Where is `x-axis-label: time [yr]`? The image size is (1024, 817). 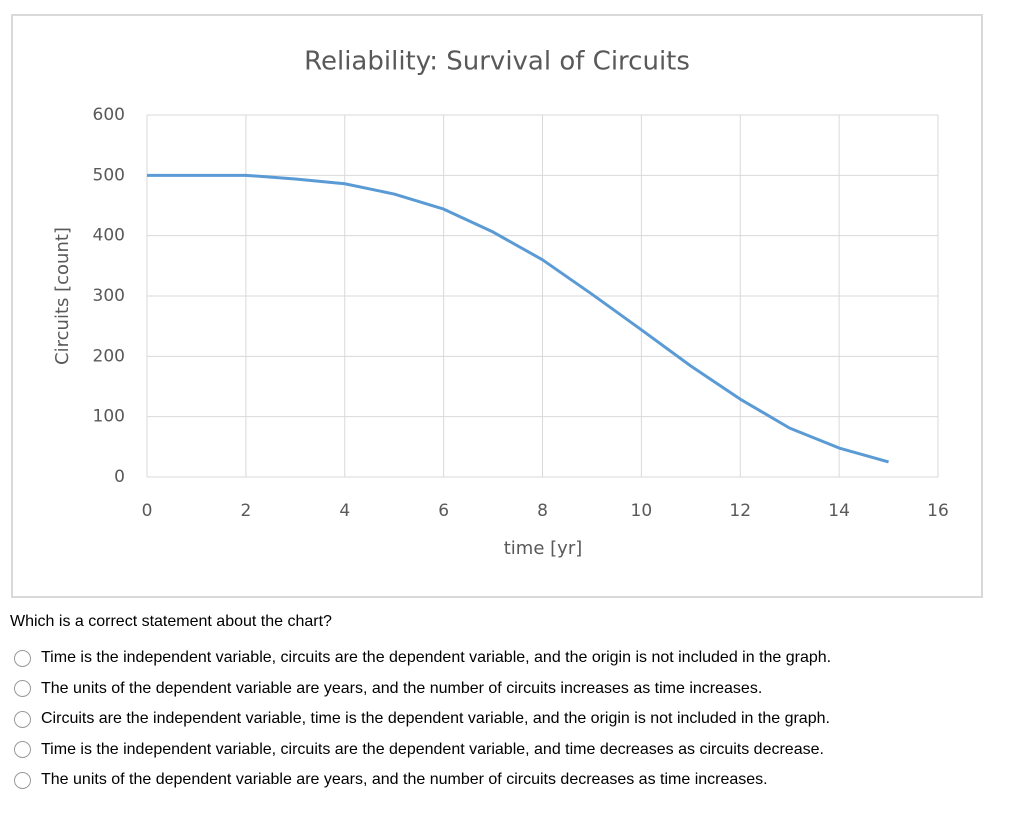 x-axis-label: time [yr] is located at coordinates (543, 548).